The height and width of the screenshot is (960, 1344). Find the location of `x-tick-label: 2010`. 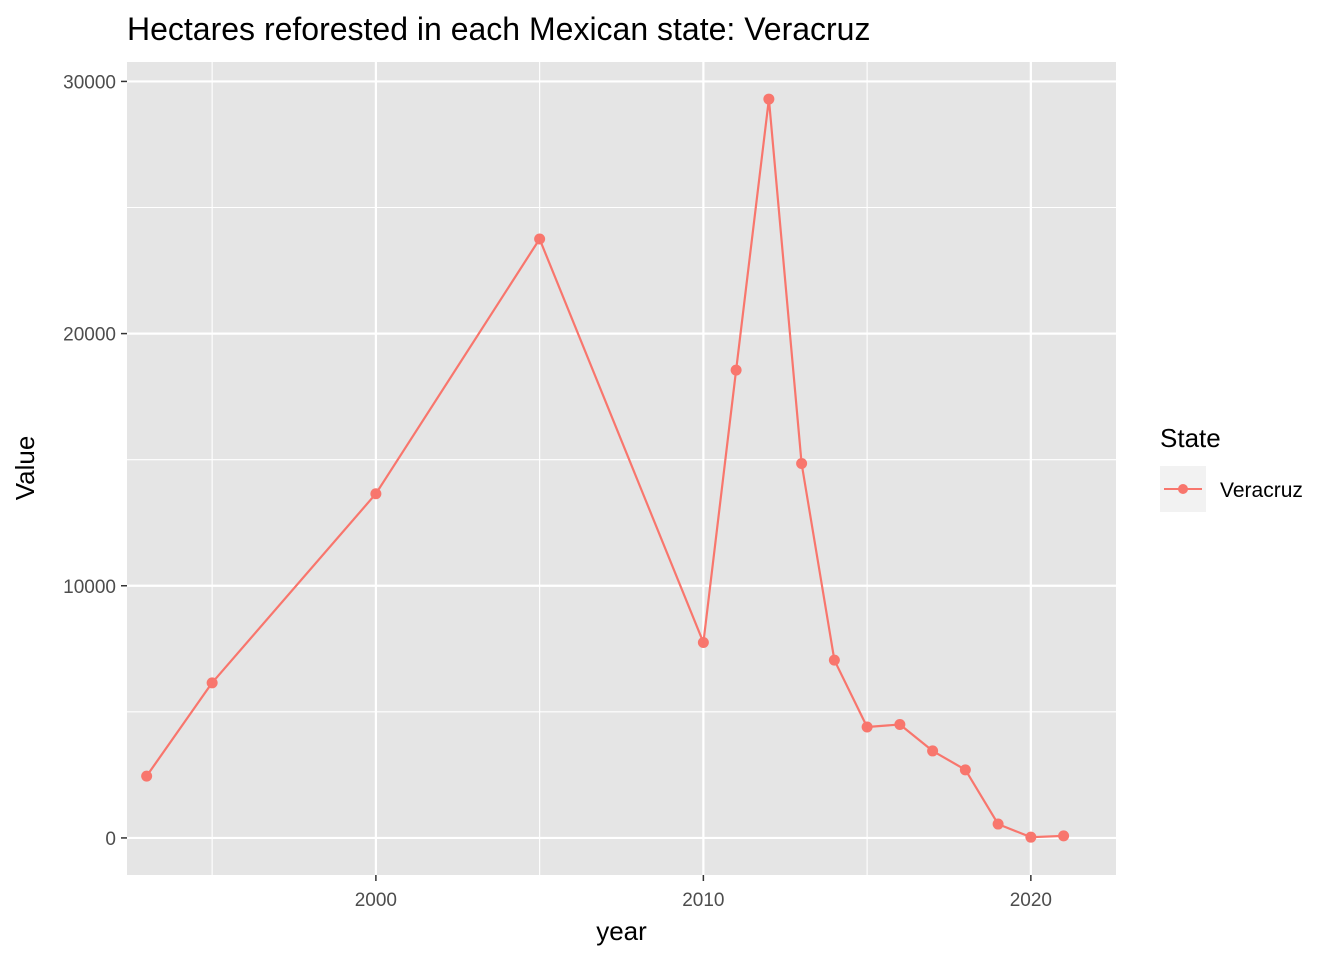

x-tick-label: 2010 is located at coordinates (703, 900).